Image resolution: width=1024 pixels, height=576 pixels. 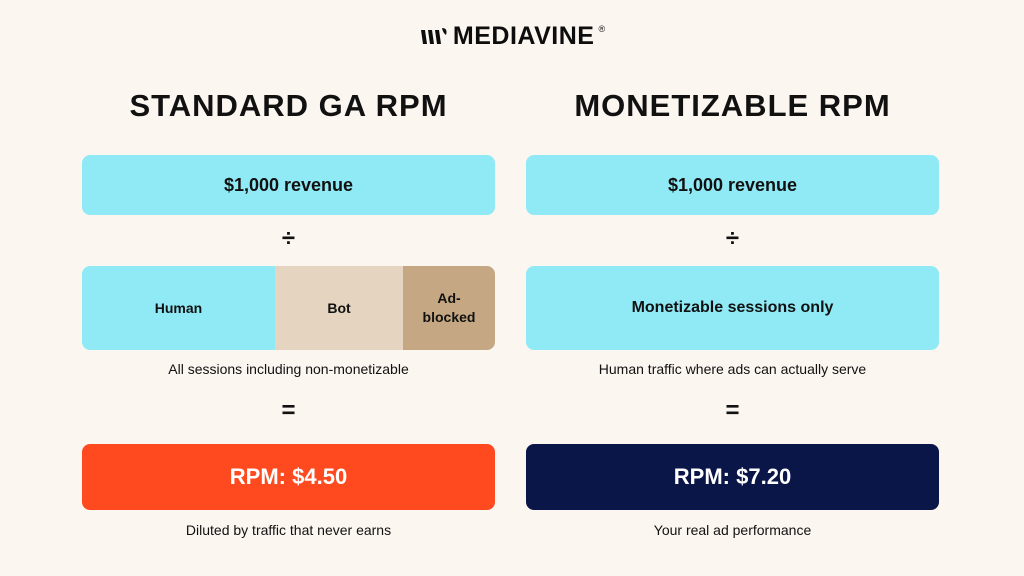 I want to click on monetizable-sessions-box: Monetizable sessions only, so click(x=732, y=308).